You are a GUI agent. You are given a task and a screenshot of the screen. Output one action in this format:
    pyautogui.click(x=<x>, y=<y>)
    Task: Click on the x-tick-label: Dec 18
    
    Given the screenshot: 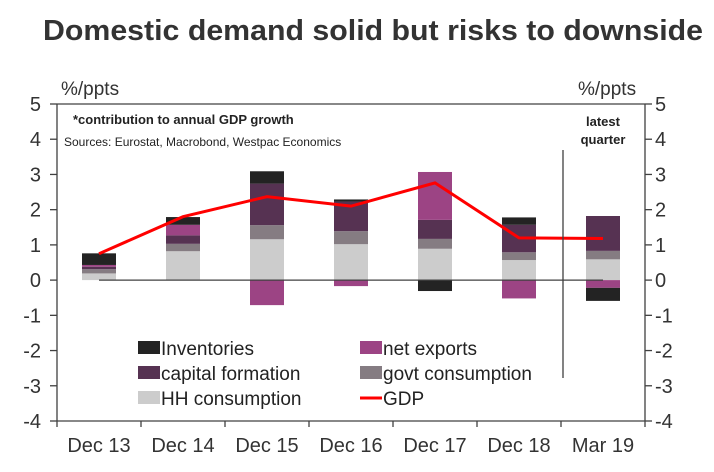 What is the action you would take?
    pyautogui.click(x=518, y=446)
    